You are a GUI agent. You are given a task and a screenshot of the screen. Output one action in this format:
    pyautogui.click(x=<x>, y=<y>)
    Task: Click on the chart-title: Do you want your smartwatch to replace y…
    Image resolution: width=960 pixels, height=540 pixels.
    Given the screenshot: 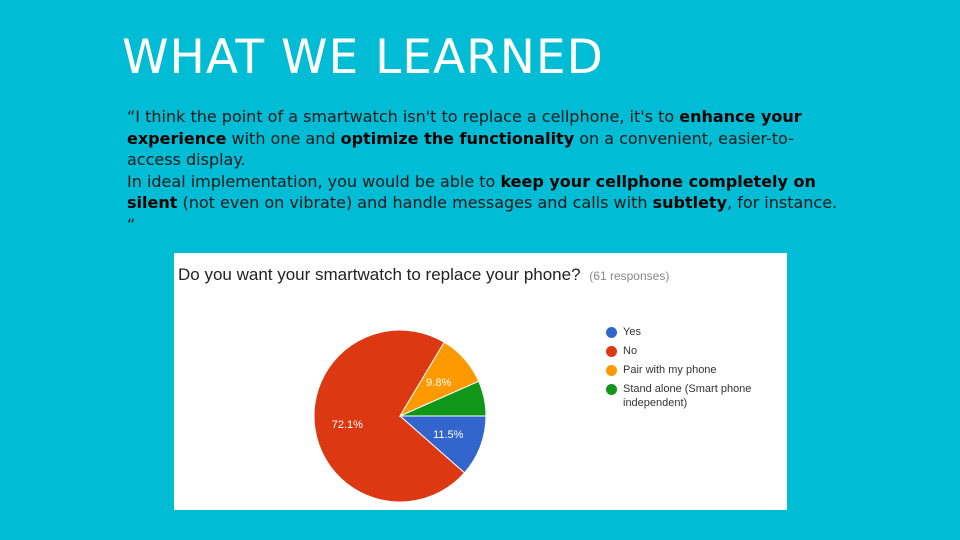 What is the action you would take?
    pyautogui.click(x=379, y=274)
    